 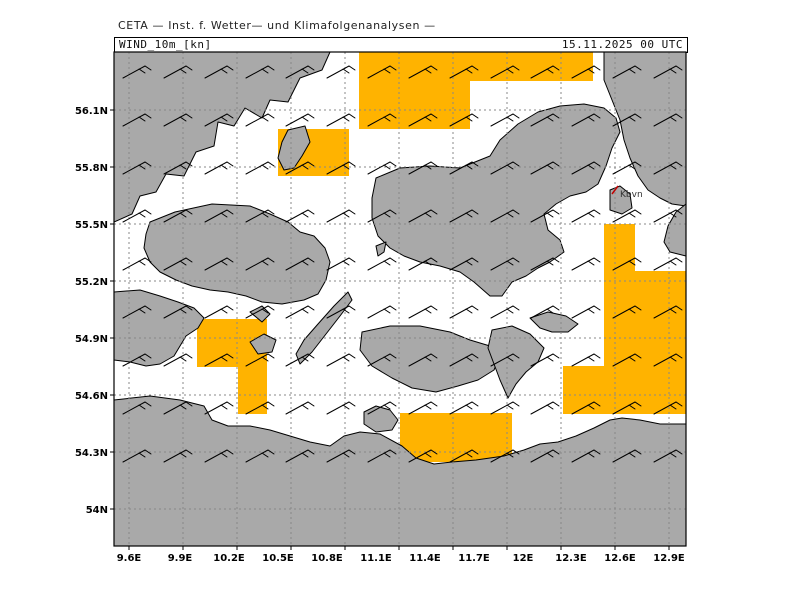 What do you see at coordinates (91, 225) in the screenshot?
I see `lat-label: 55.5N` at bounding box center [91, 225].